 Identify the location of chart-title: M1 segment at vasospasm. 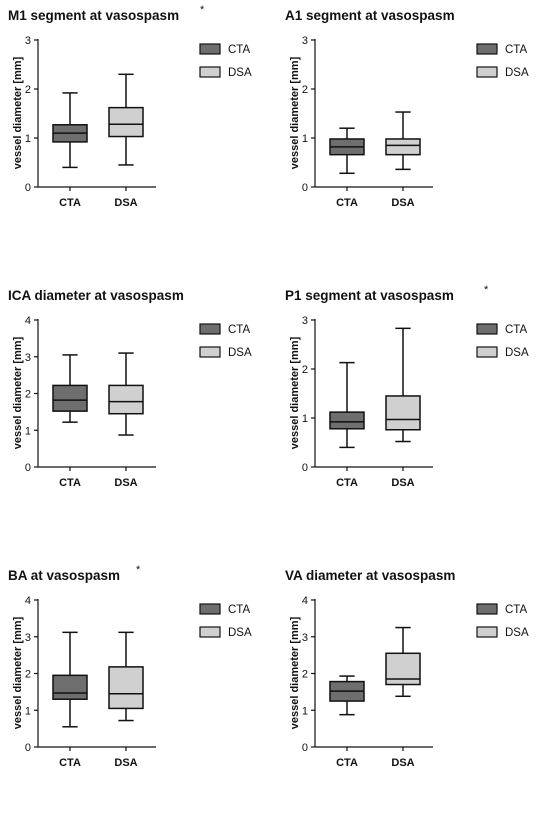
(93, 15).